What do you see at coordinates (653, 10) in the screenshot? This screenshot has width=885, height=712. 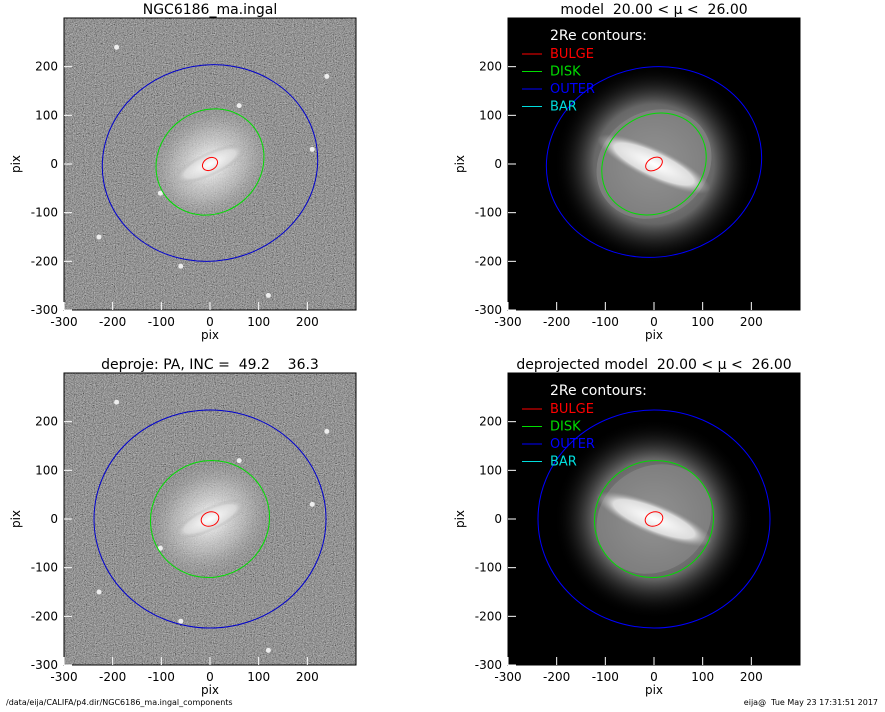 I see `chart-title: model 20.00 < μ < 26.00` at bounding box center [653, 10].